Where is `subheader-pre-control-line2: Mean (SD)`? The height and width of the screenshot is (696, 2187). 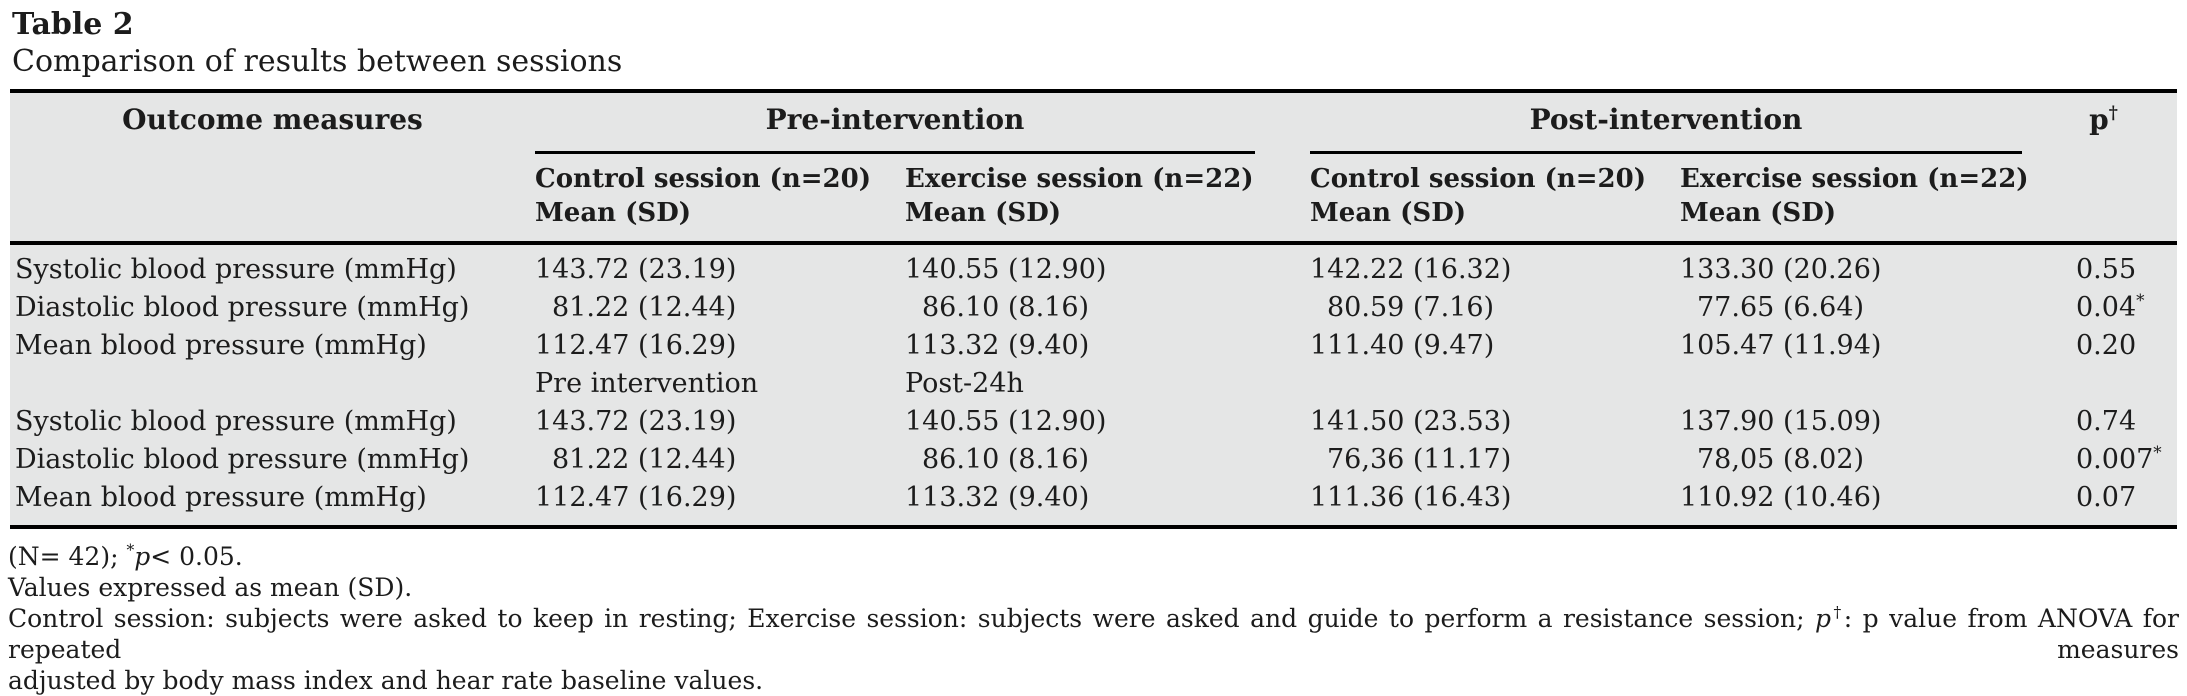 subheader-pre-control-line2: Mean (SD) is located at coordinates (613, 213).